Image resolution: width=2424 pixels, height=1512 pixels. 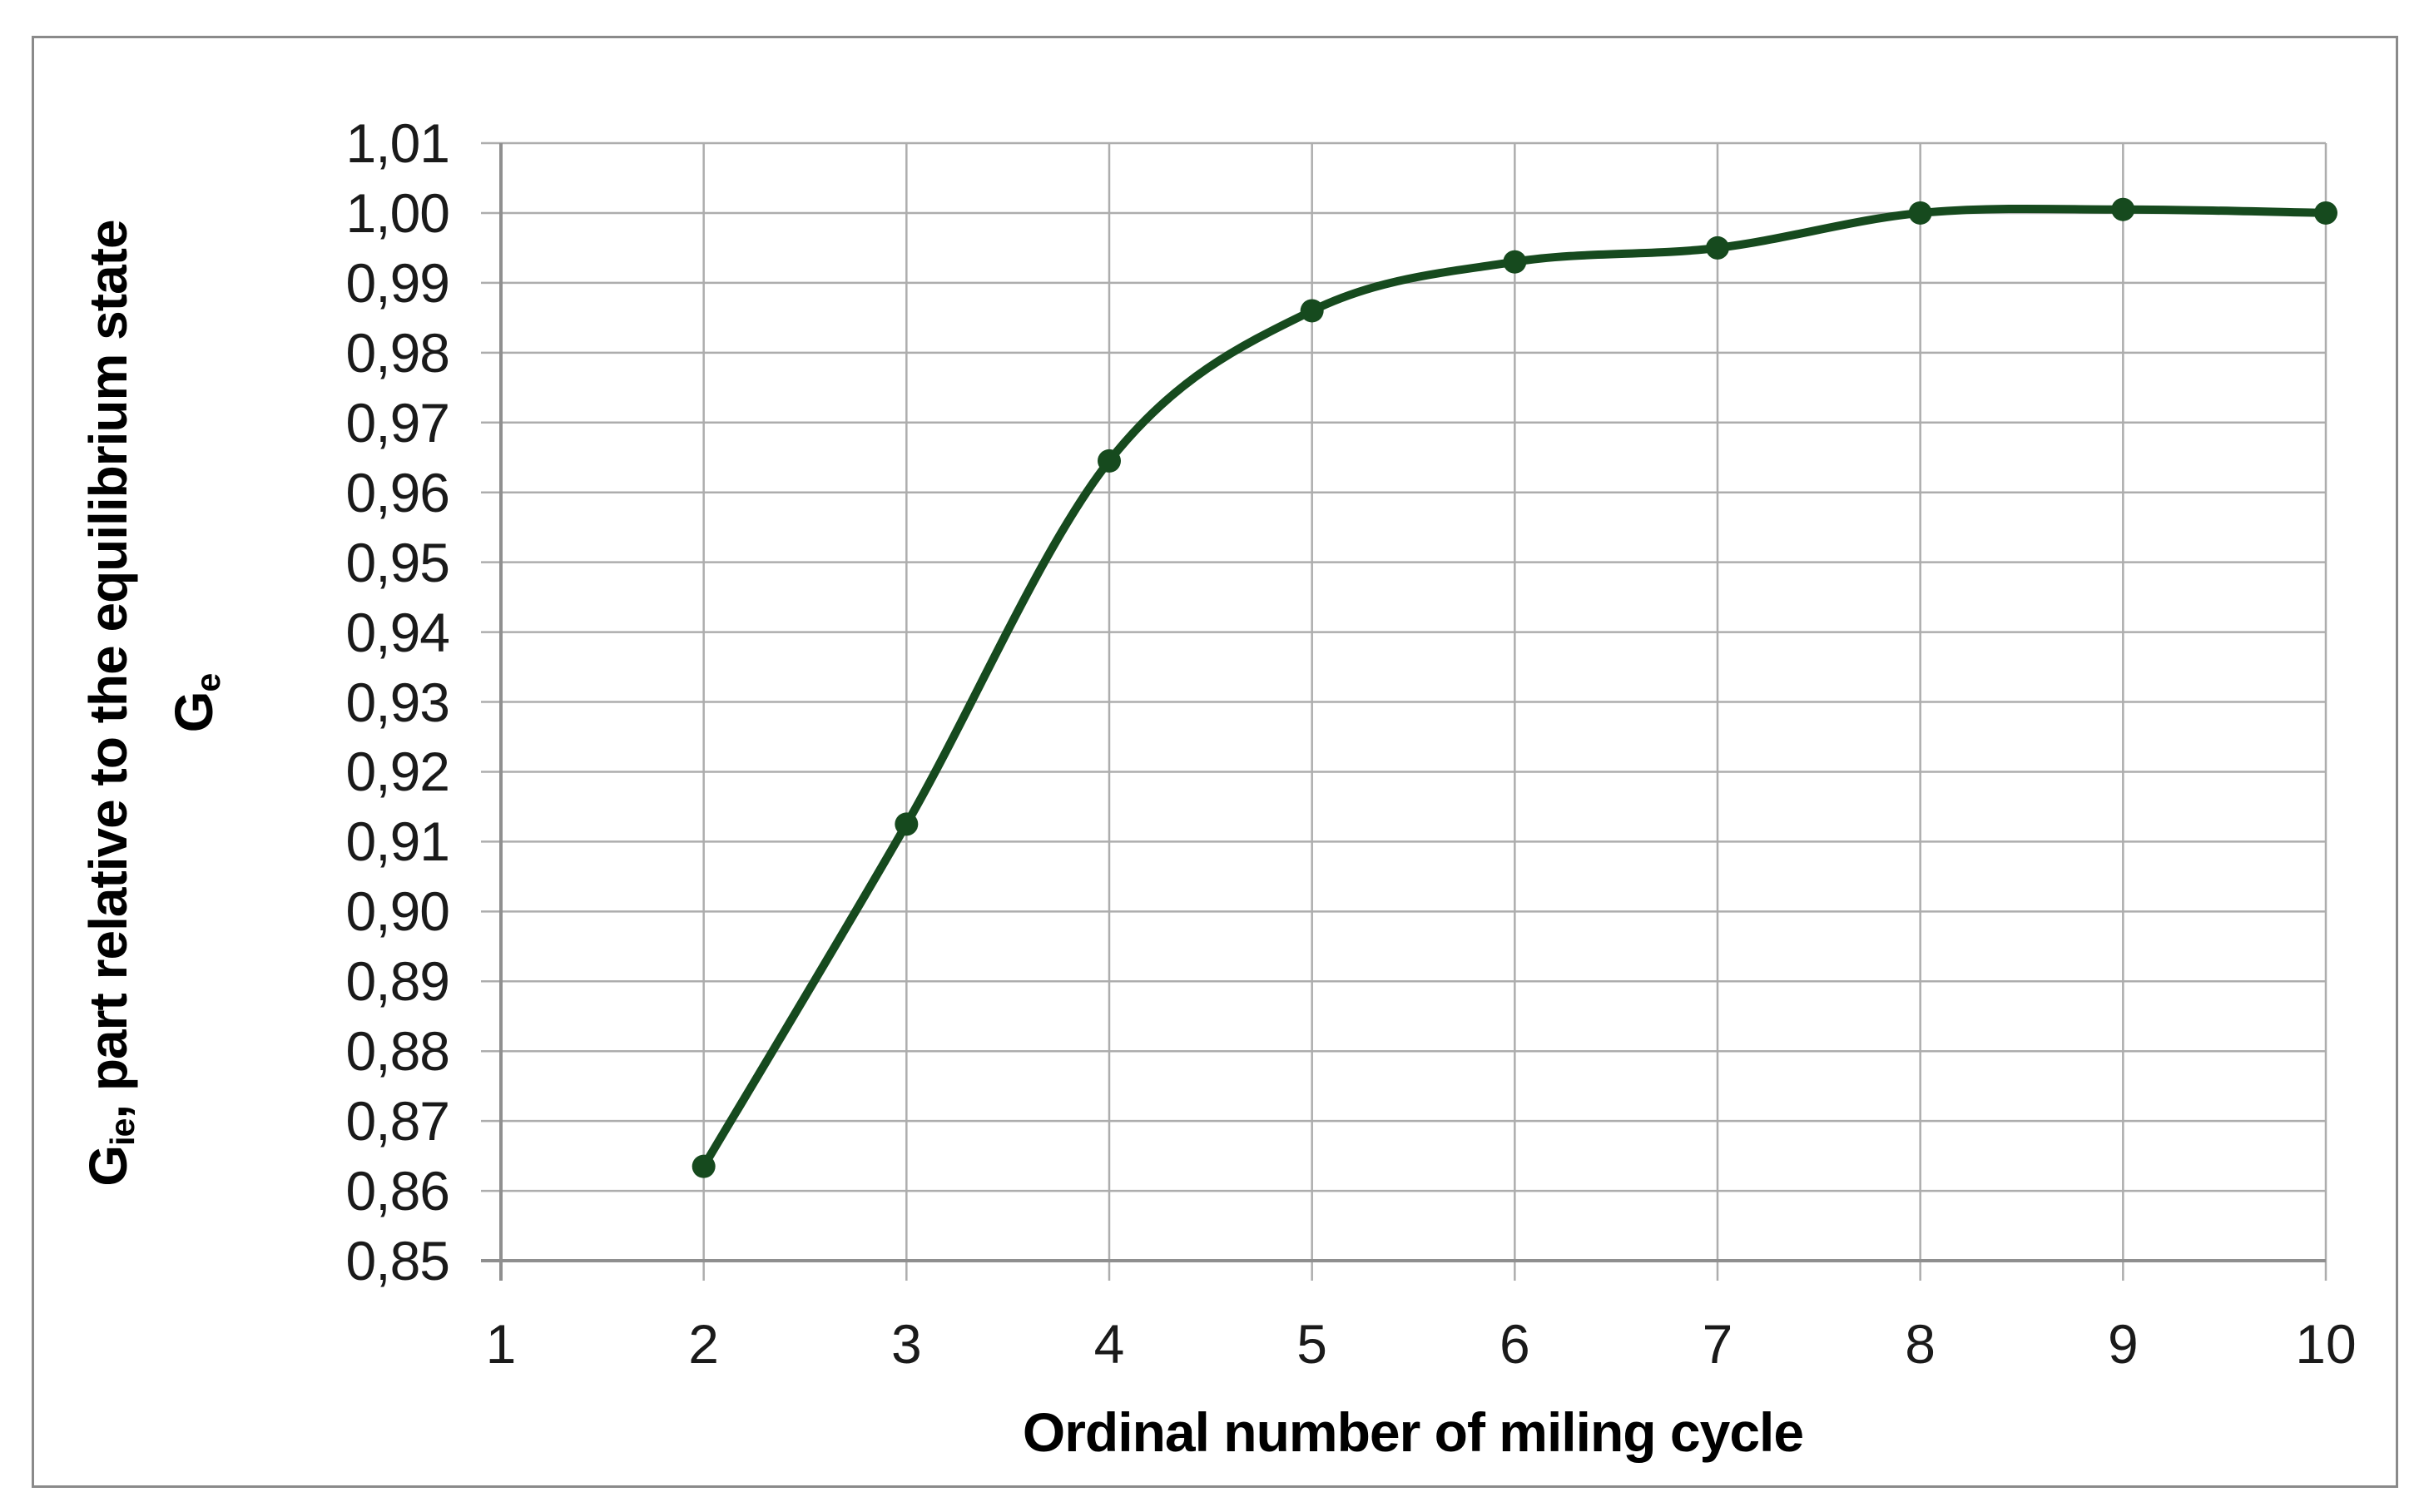 I want to click on y-tick-label: 1,00, so click(x=397, y=212).